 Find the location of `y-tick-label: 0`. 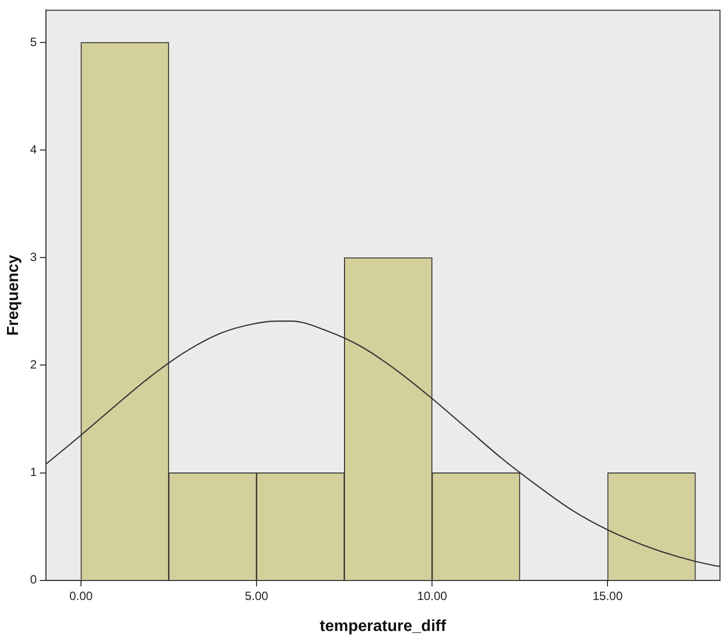

y-tick-label: 0 is located at coordinates (34, 579).